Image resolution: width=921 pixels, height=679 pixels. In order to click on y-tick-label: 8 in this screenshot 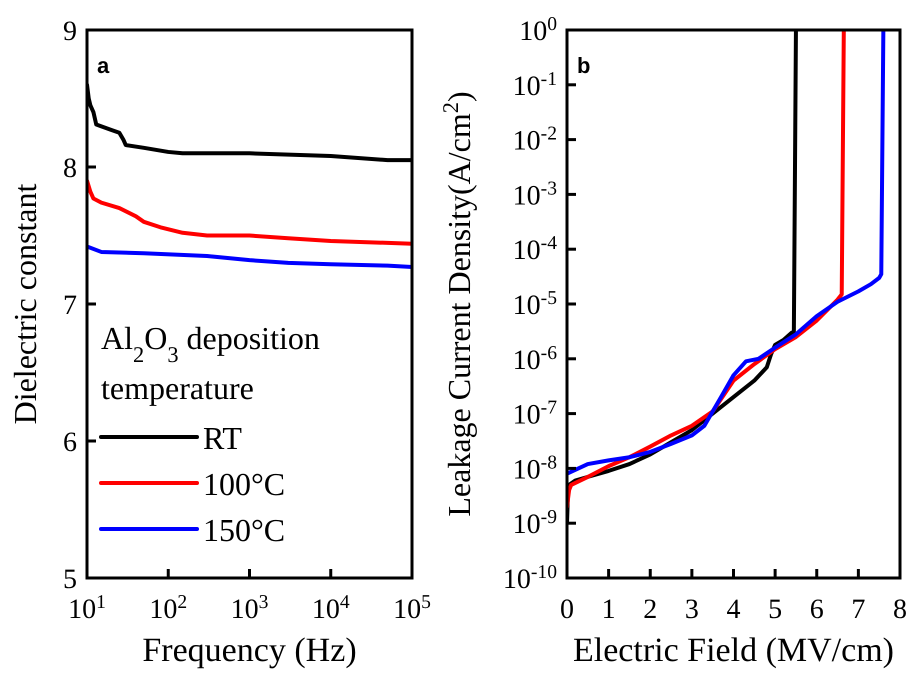, I will do `click(70, 168)`.